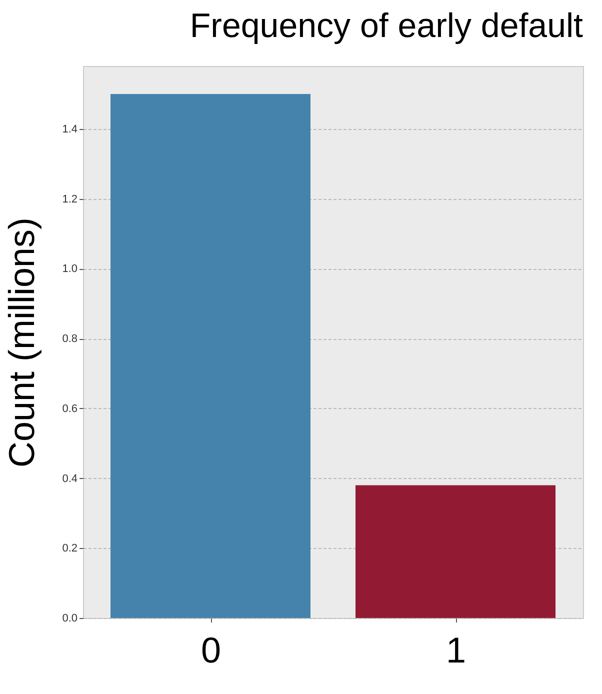 Image resolution: width=602 pixels, height=694 pixels. I want to click on x-tick-label: 0, so click(211, 650).